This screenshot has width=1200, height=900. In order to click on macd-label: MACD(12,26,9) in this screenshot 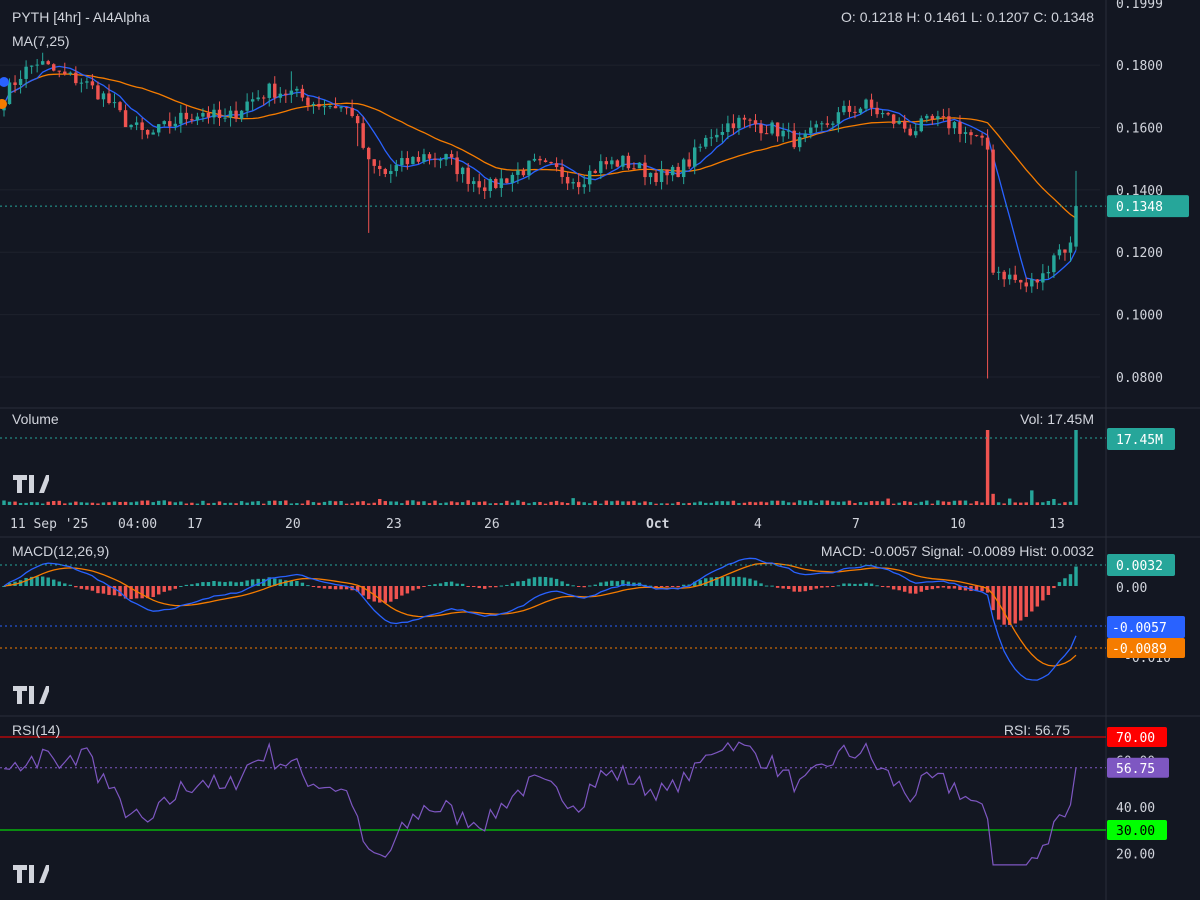, I will do `click(61, 551)`.